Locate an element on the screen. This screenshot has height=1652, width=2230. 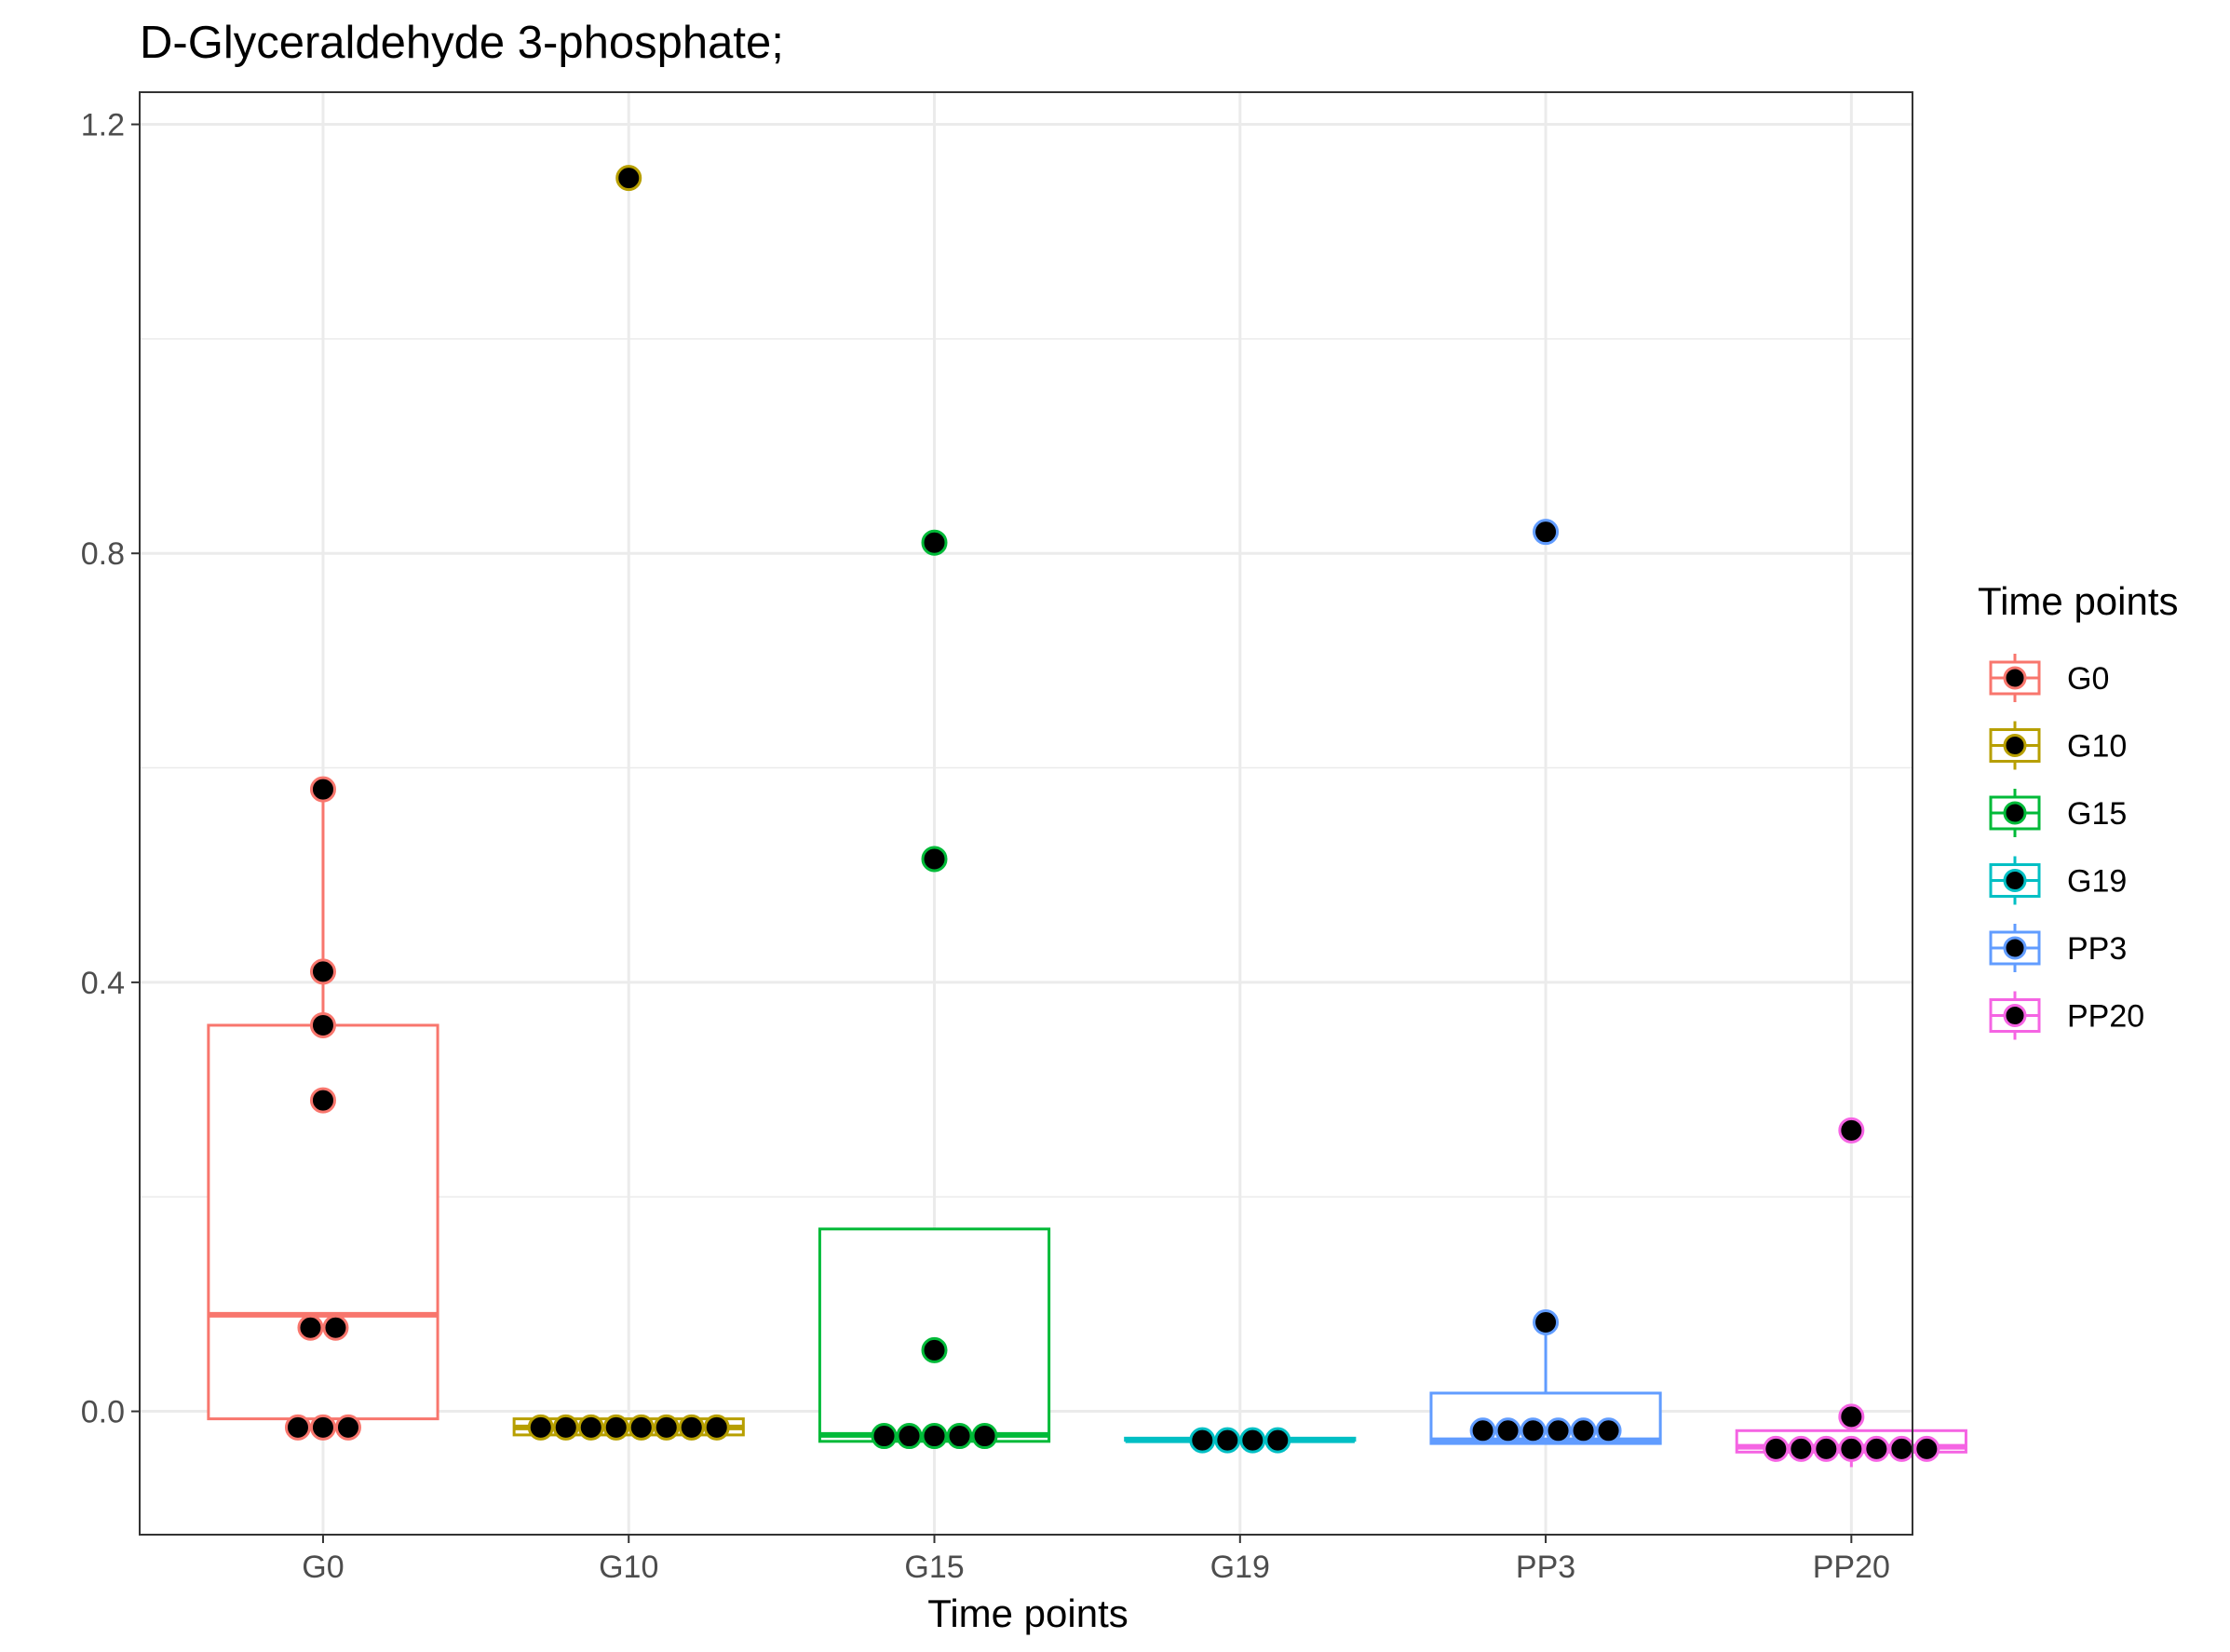
boxplot-g10 is located at coordinates (629, 803).